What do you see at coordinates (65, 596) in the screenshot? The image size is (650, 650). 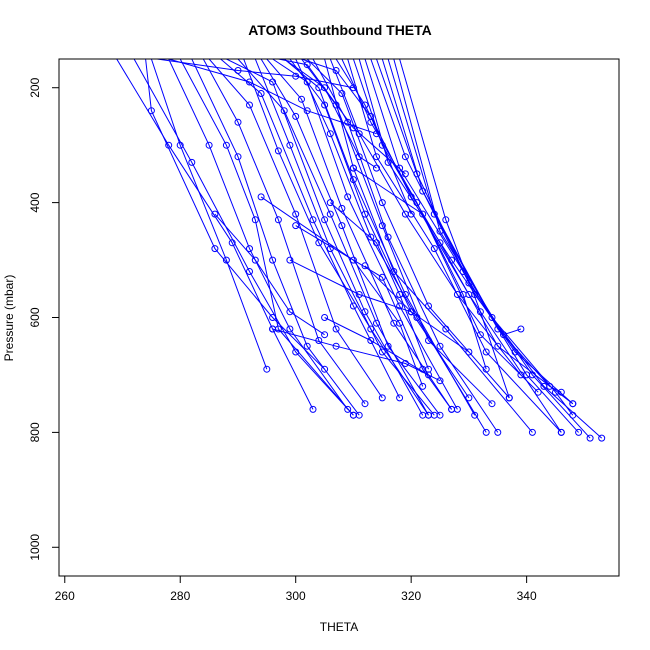 I see `x-tick-label: 260` at bounding box center [65, 596].